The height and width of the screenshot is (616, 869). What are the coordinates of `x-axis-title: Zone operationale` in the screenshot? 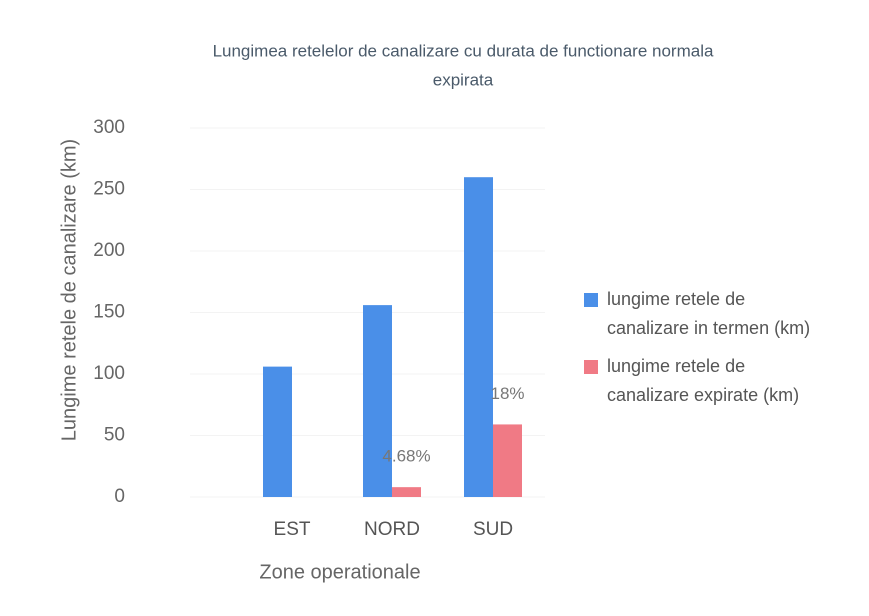 It's located at (339, 572).